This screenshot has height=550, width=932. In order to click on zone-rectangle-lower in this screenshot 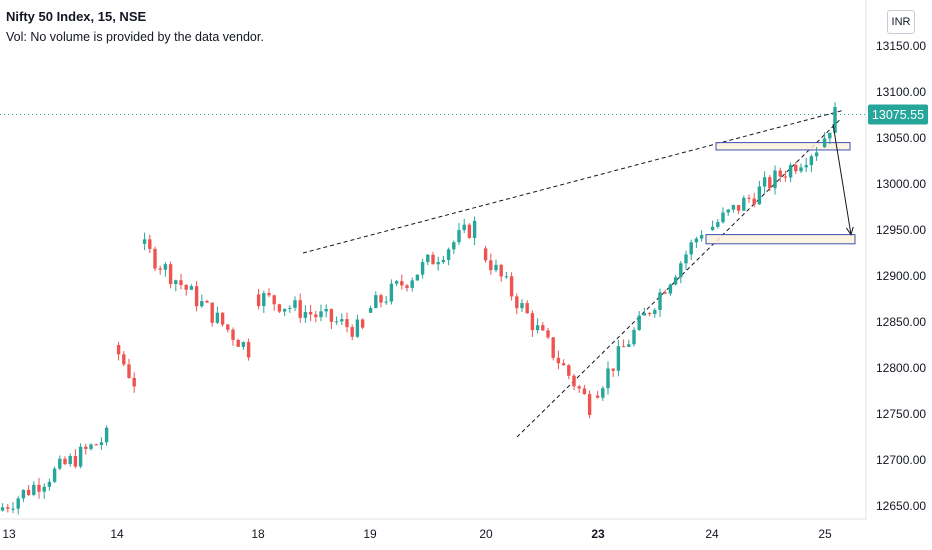, I will do `click(780, 239)`.